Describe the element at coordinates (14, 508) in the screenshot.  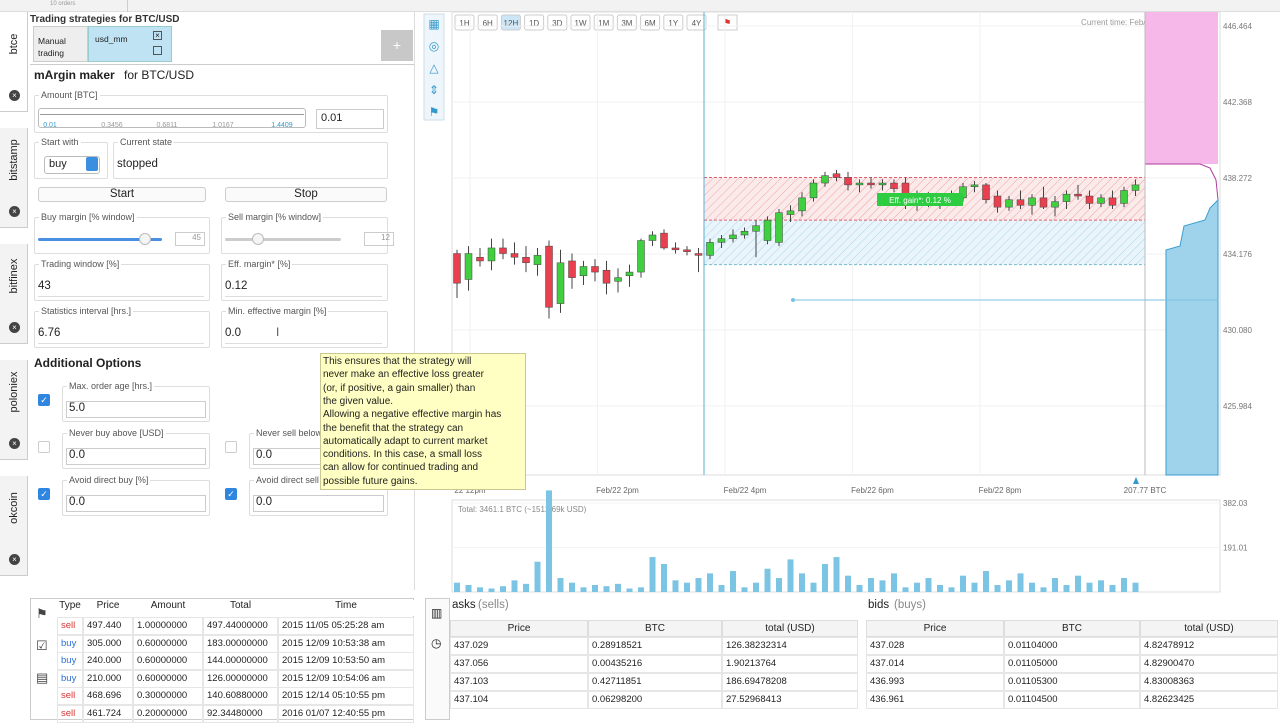
I see `exchange-name: okcoin` at that location.